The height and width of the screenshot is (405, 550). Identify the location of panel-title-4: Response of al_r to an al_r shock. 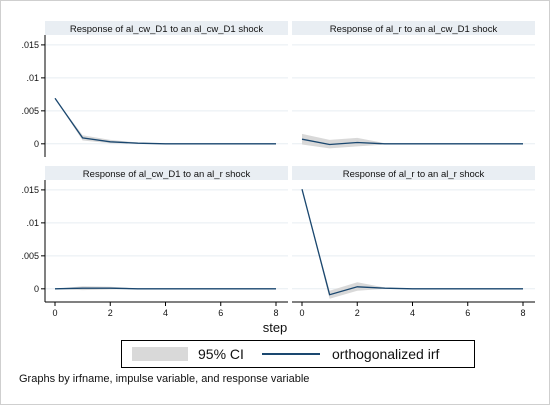
(414, 174).